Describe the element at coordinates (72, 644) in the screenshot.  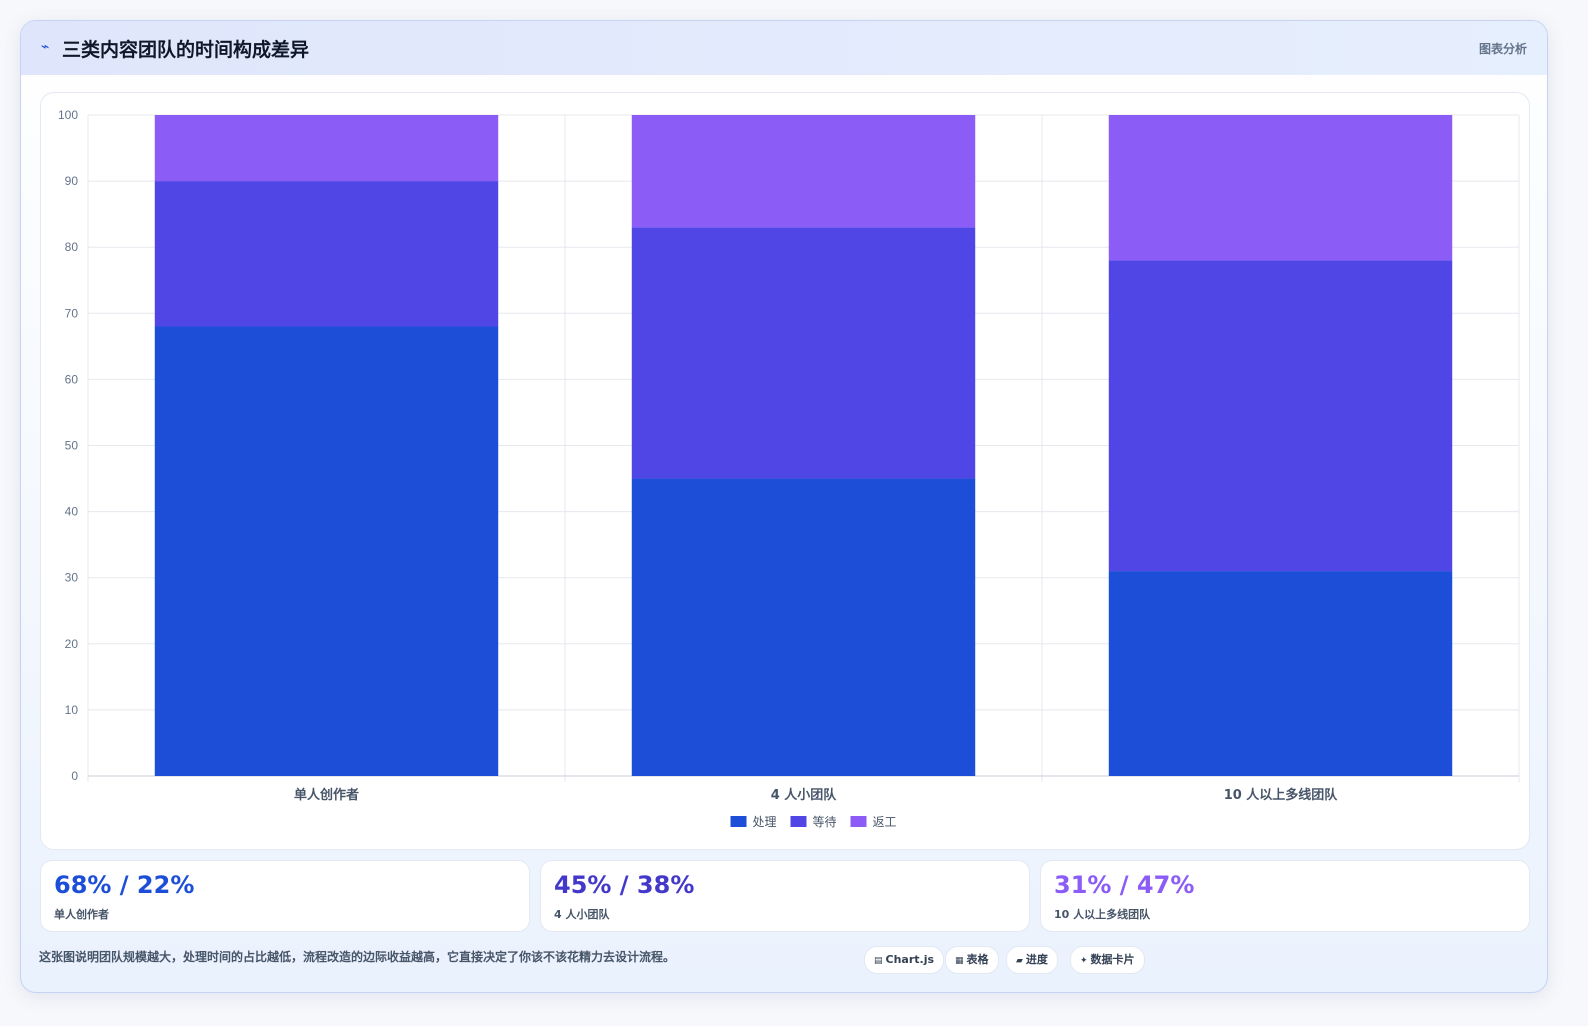
I see `y-tick-label: 20` at that location.